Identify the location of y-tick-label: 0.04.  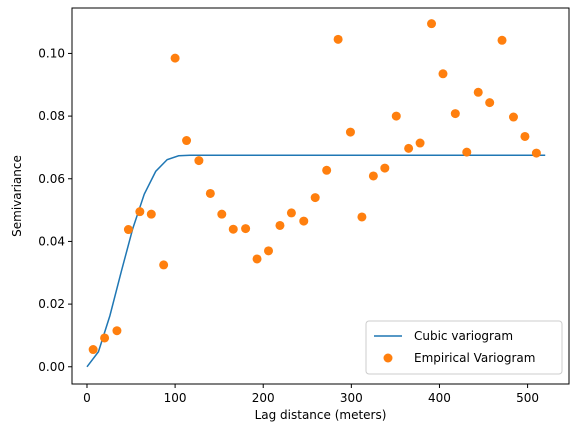
(51, 241).